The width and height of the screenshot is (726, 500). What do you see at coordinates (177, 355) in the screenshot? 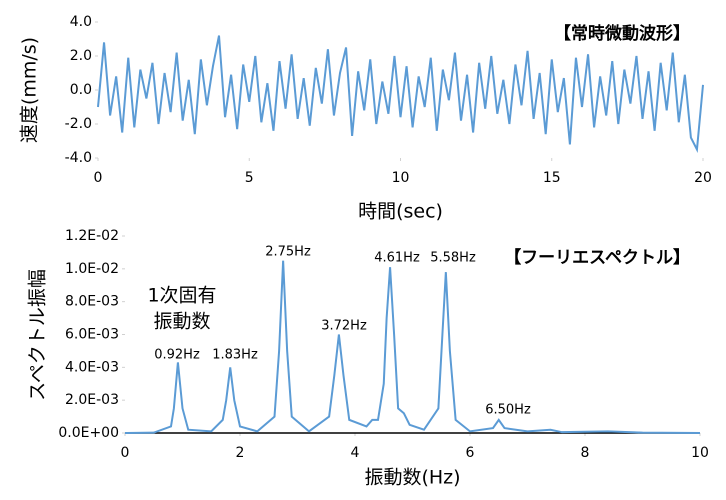
I see `peak-label: 0.92Hz` at bounding box center [177, 355].